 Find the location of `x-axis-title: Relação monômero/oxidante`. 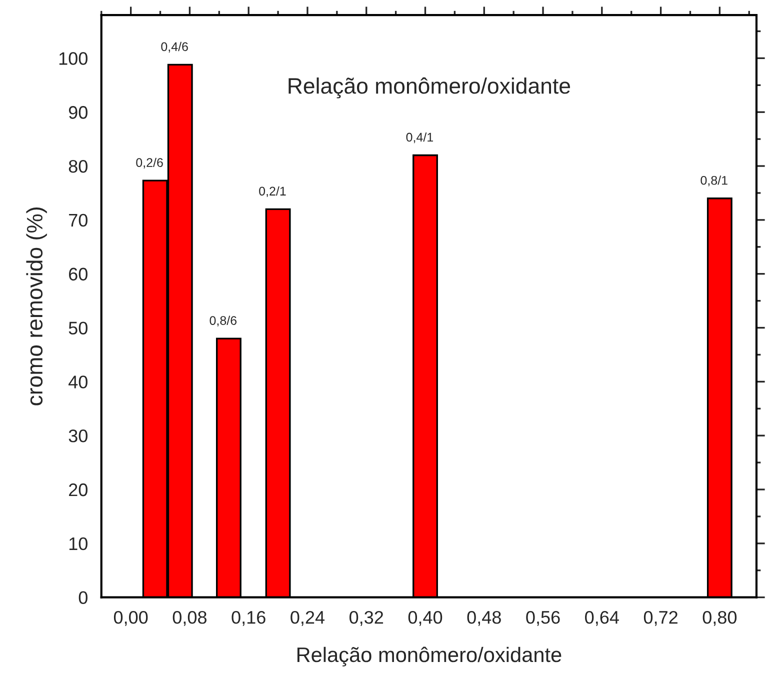

x-axis-title: Relação monômero/oxidante is located at coordinates (429, 656).